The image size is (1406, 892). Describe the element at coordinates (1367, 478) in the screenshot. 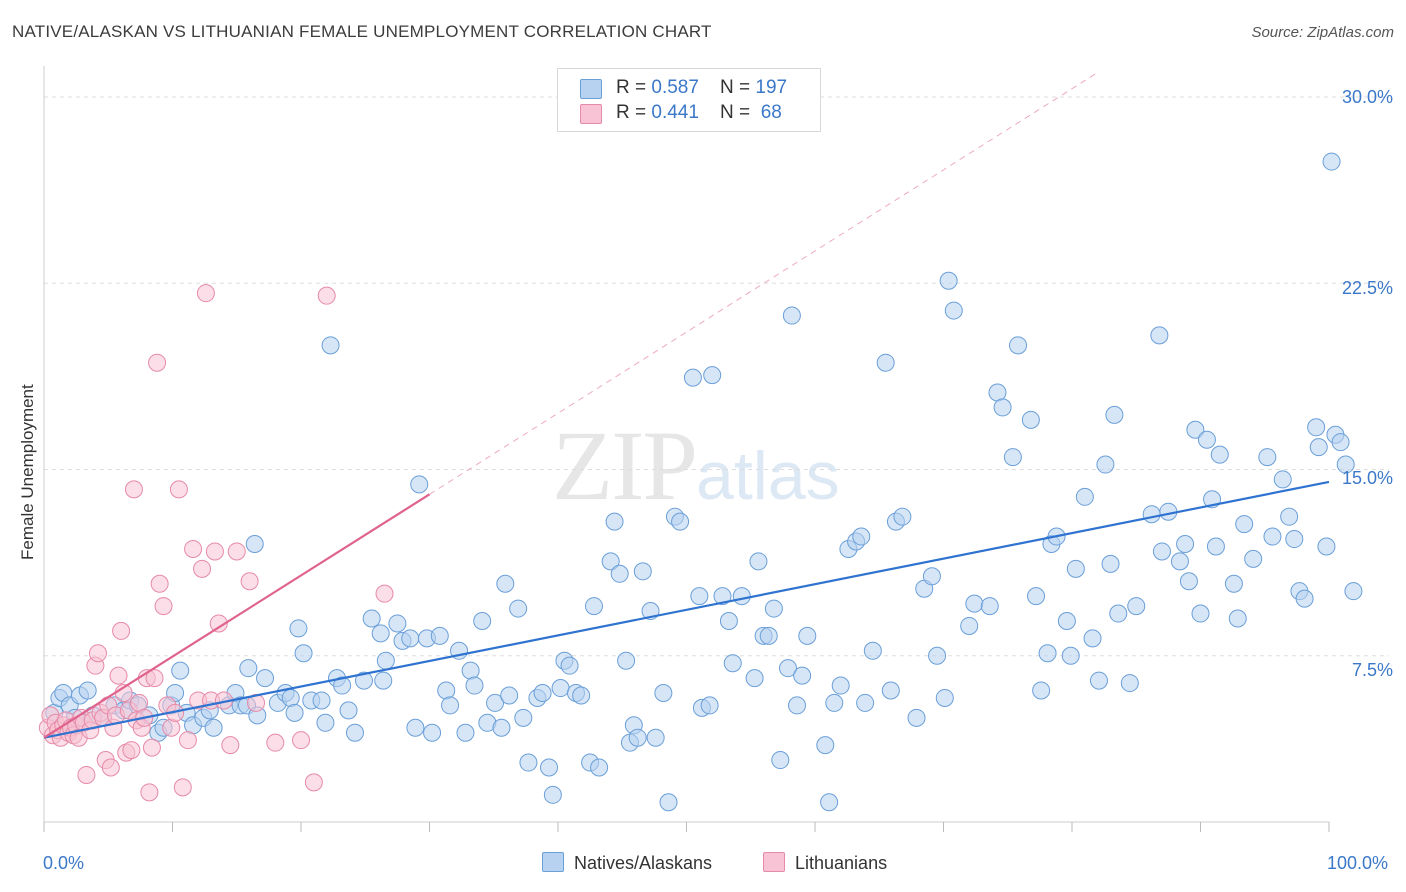

I see `y-tick-label: 15.0%` at that location.